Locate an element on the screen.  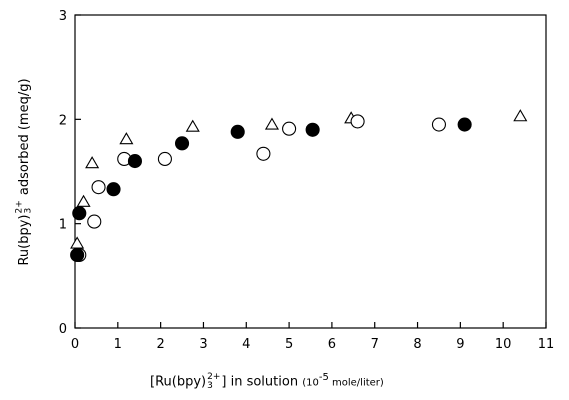
x-axis-label-supsub: 2+ 3 is located at coordinates (214, 381).